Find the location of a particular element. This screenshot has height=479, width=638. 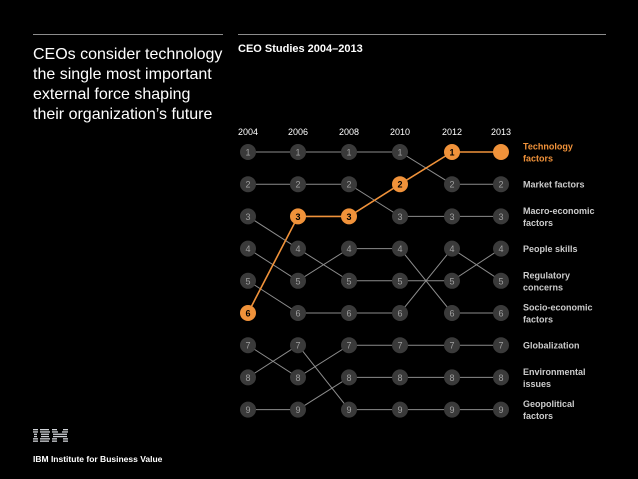

factor-label-2: Market factors is located at coordinates (554, 185).